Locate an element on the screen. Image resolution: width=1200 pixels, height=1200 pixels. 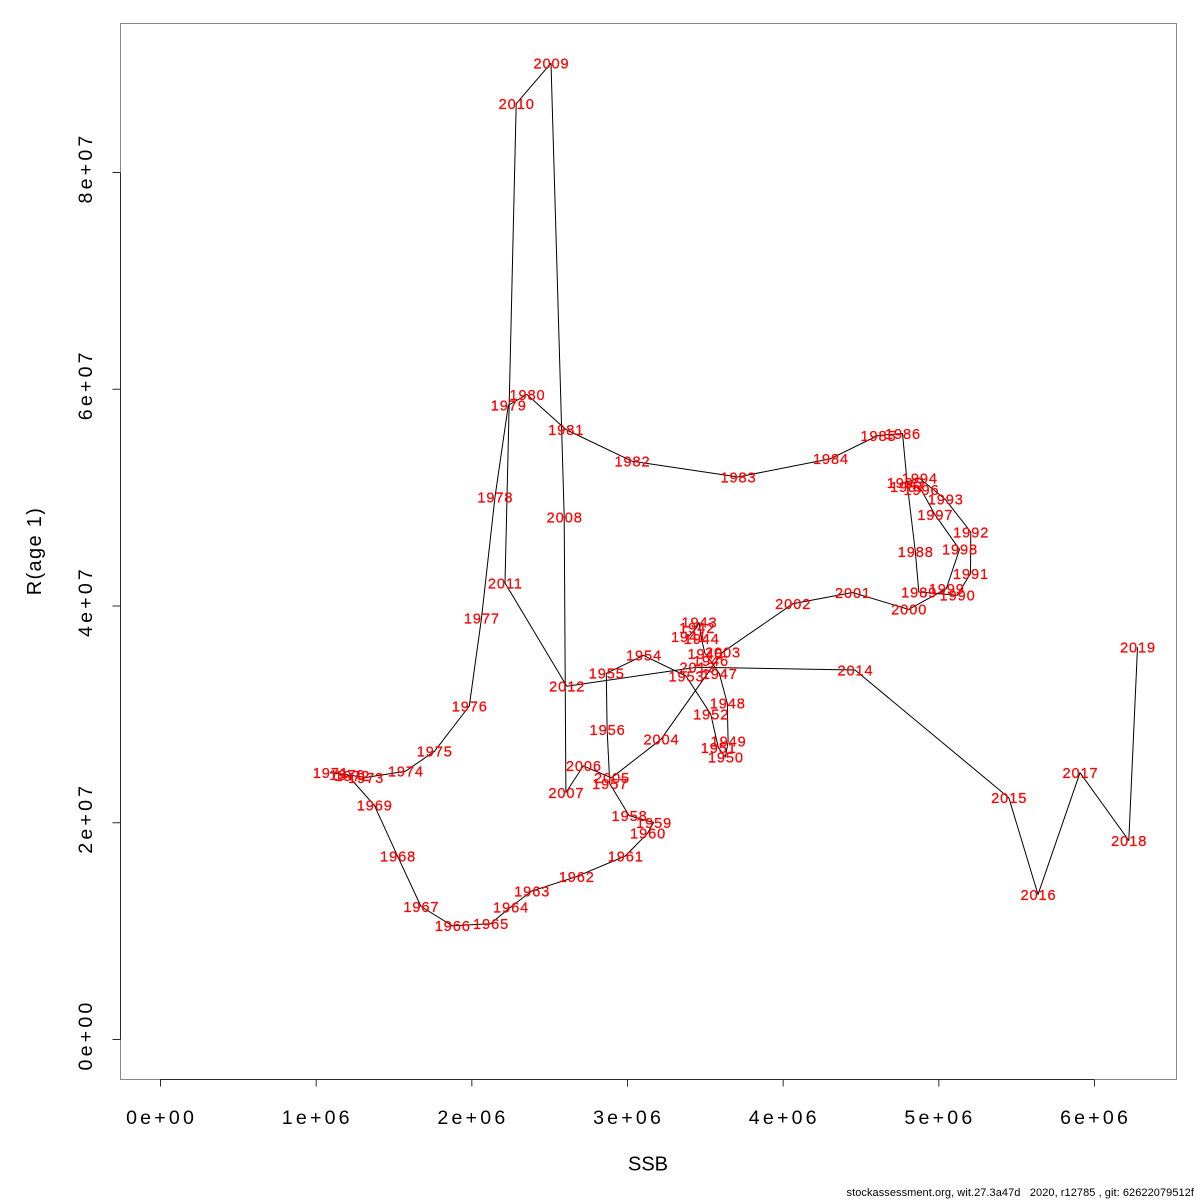
svg-text: 2016 is located at coordinates (1038, 896).